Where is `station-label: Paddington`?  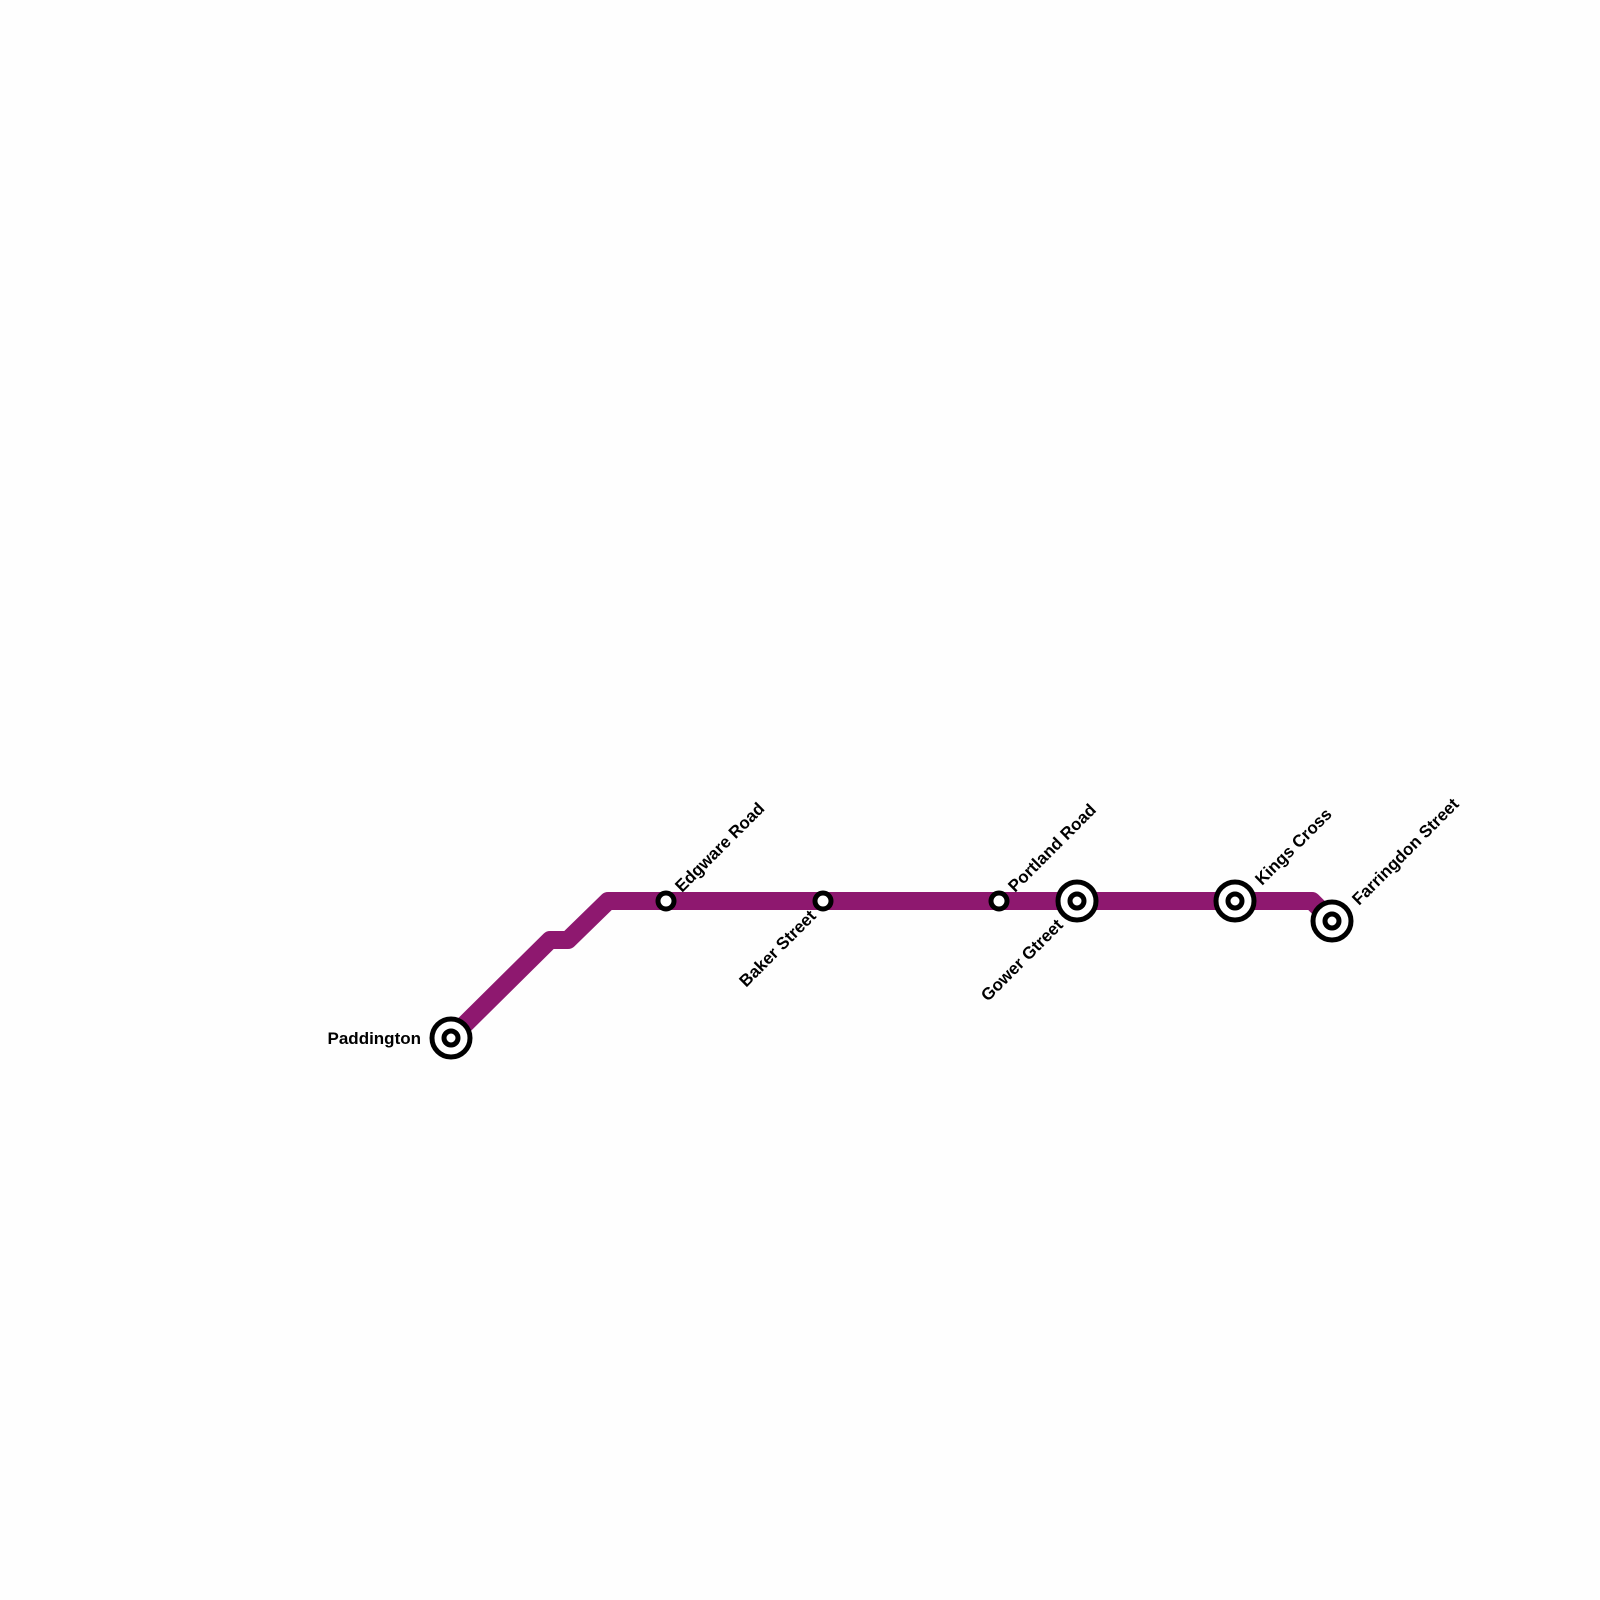 station-label: Paddington is located at coordinates (374, 1038).